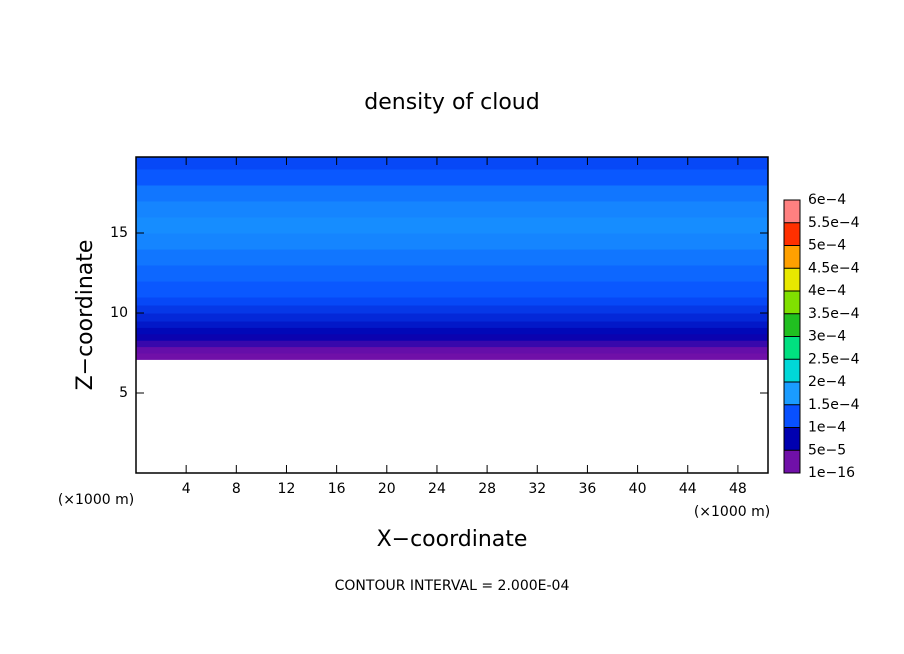  What do you see at coordinates (834, 405) in the screenshot?
I see `colorbar-label: 1.5e−4` at bounding box center [834, 405].